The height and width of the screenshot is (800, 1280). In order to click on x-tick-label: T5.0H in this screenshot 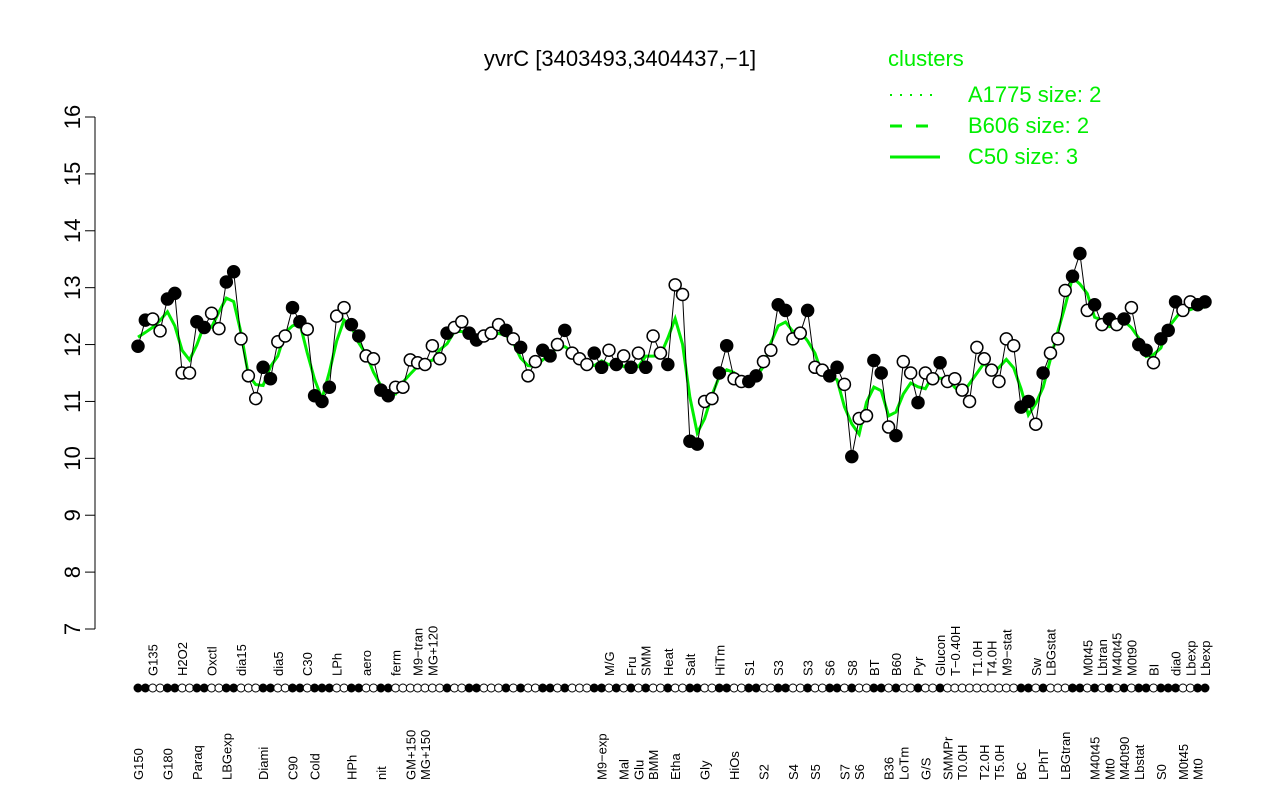, I will do `click(999, 762)`.